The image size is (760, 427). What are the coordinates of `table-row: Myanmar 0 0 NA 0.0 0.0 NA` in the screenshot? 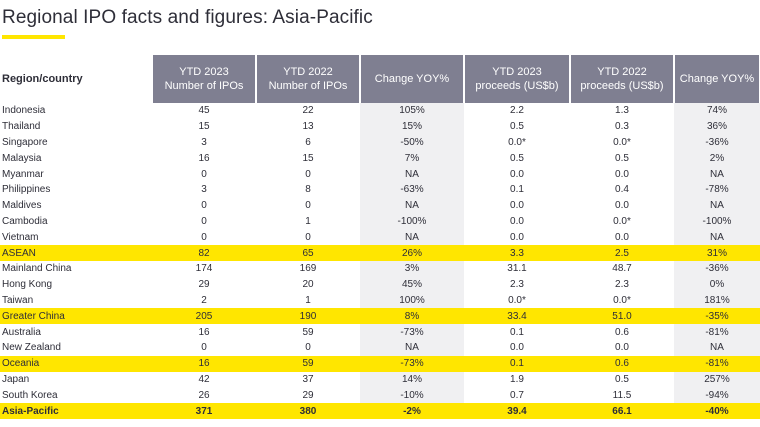 It's located at (380, 174).